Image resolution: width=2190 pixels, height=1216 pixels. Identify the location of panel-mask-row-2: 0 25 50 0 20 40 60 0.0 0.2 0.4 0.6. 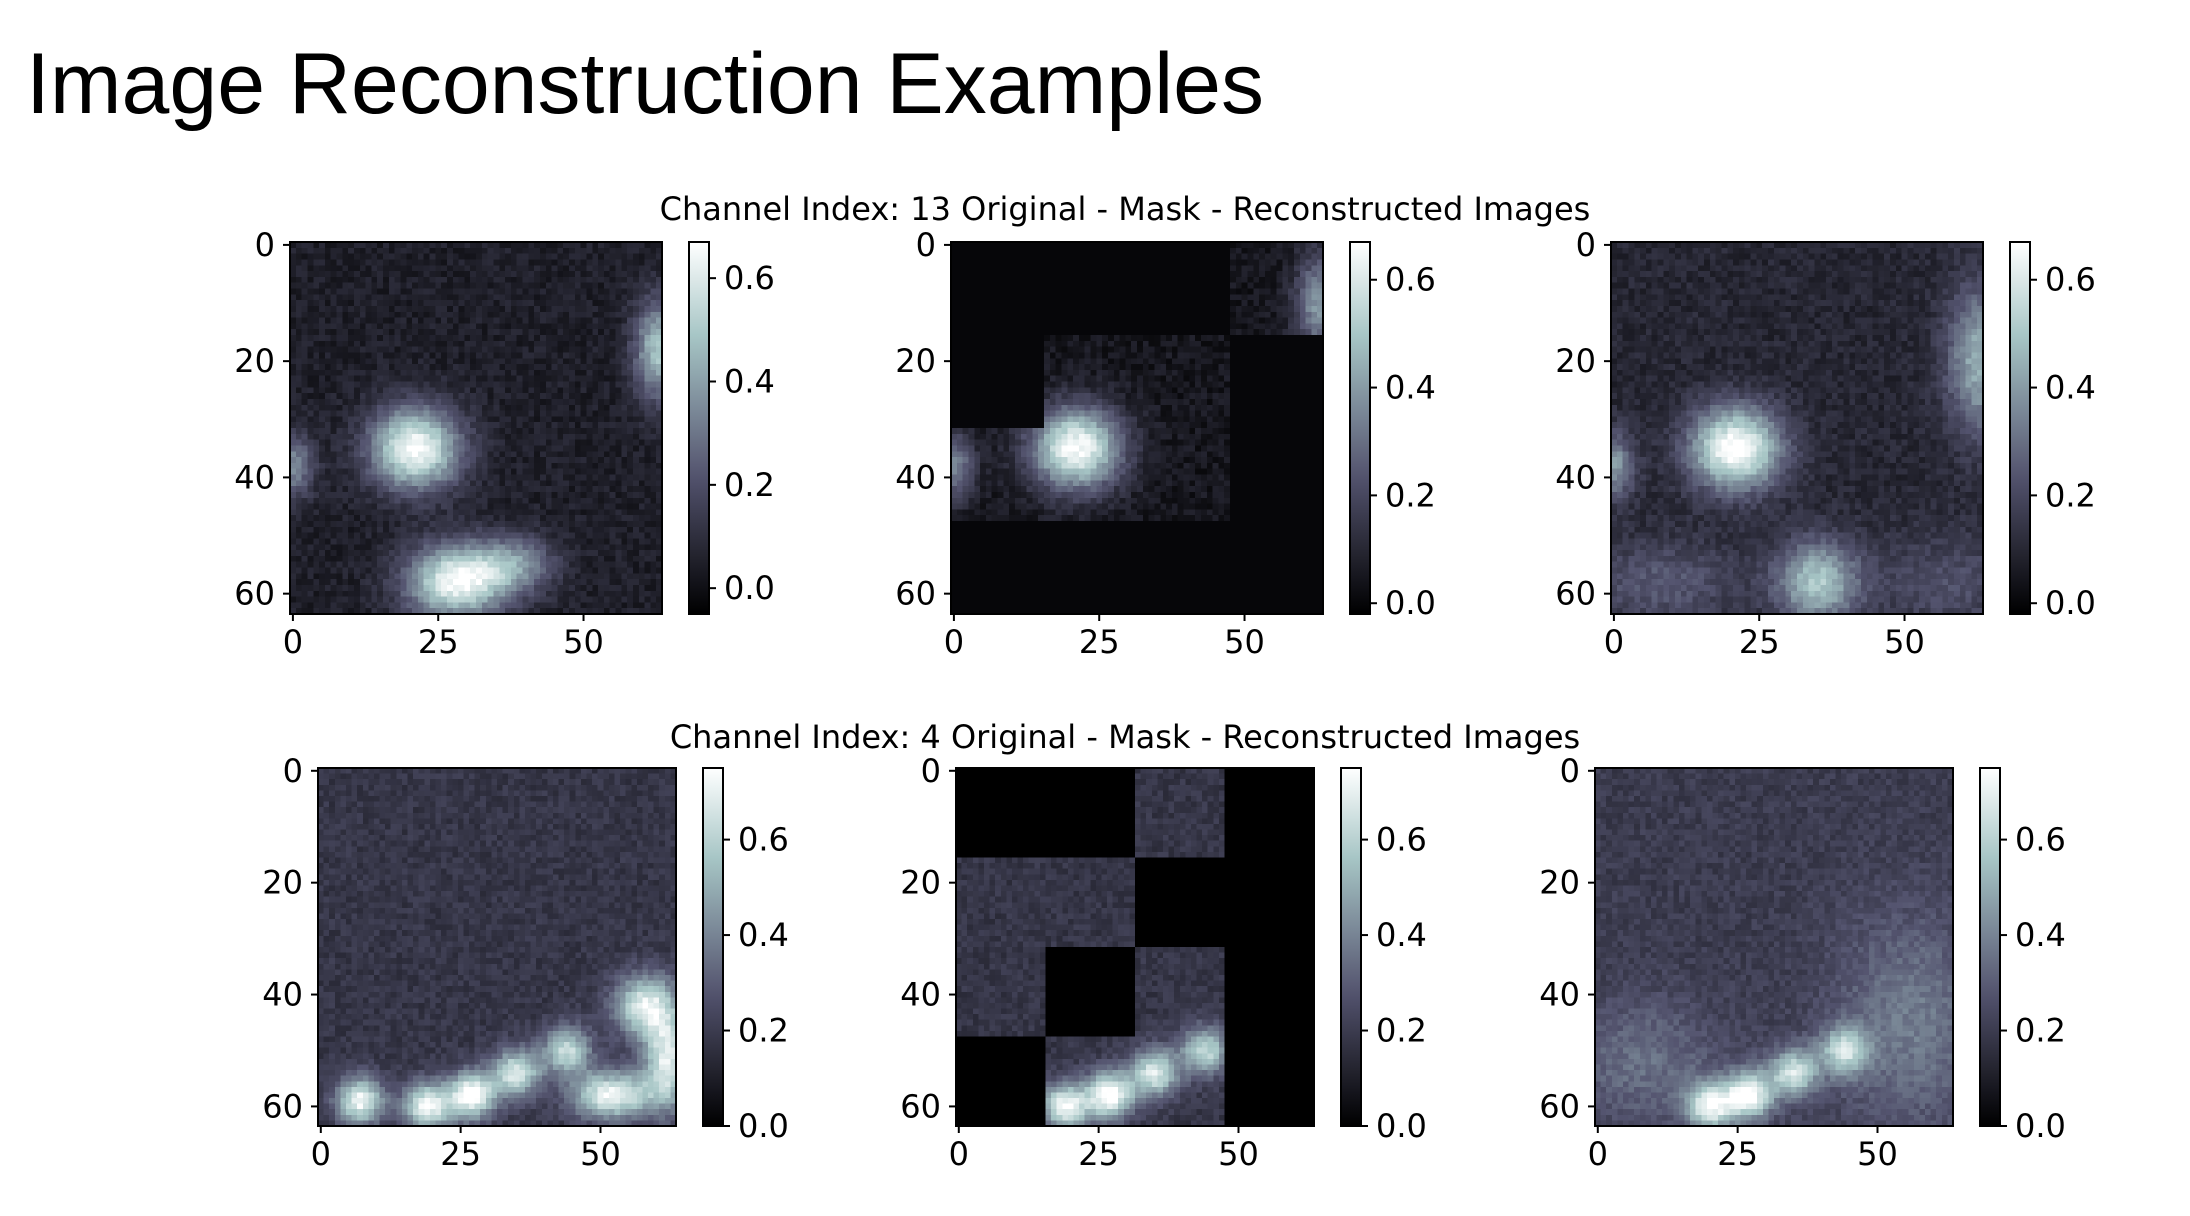
(1163, 962).